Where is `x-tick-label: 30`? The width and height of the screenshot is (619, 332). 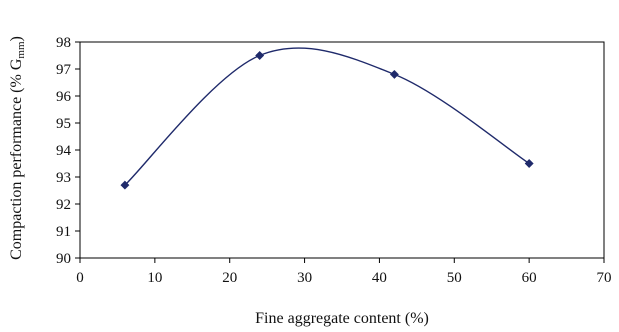 x-tick-label: 30 is located at coordinates (304, 278).